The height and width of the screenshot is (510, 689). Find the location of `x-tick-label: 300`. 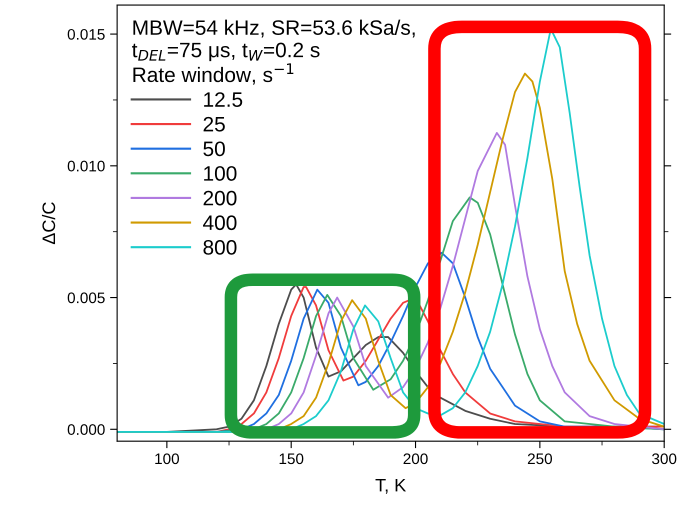

x-tick-label: 300 is located at coordinates (664, 458).